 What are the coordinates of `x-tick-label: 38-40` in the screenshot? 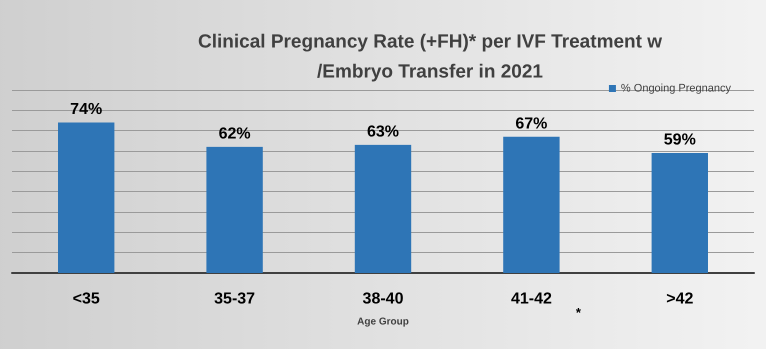 It's located at (383, 299).